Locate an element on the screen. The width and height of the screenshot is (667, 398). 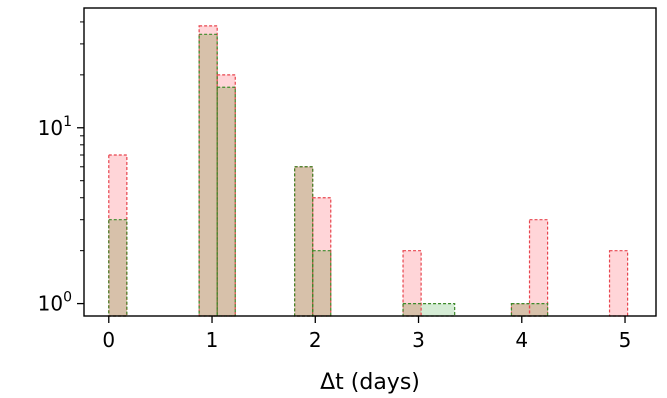
y-tick-label-10: 10¹ is located at coordinates (55, 127).